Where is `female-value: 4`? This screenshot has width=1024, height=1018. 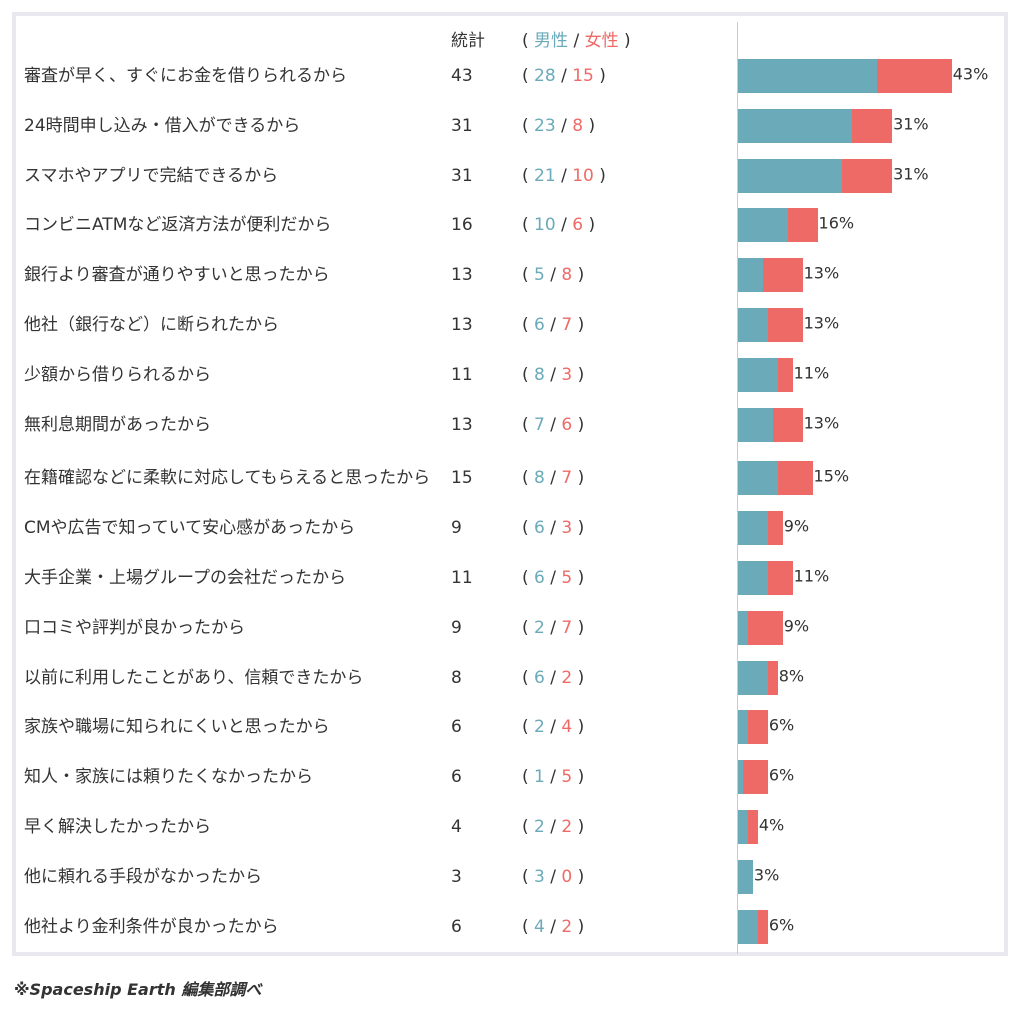 female-value: 4 is located at coordinates (567, 727).